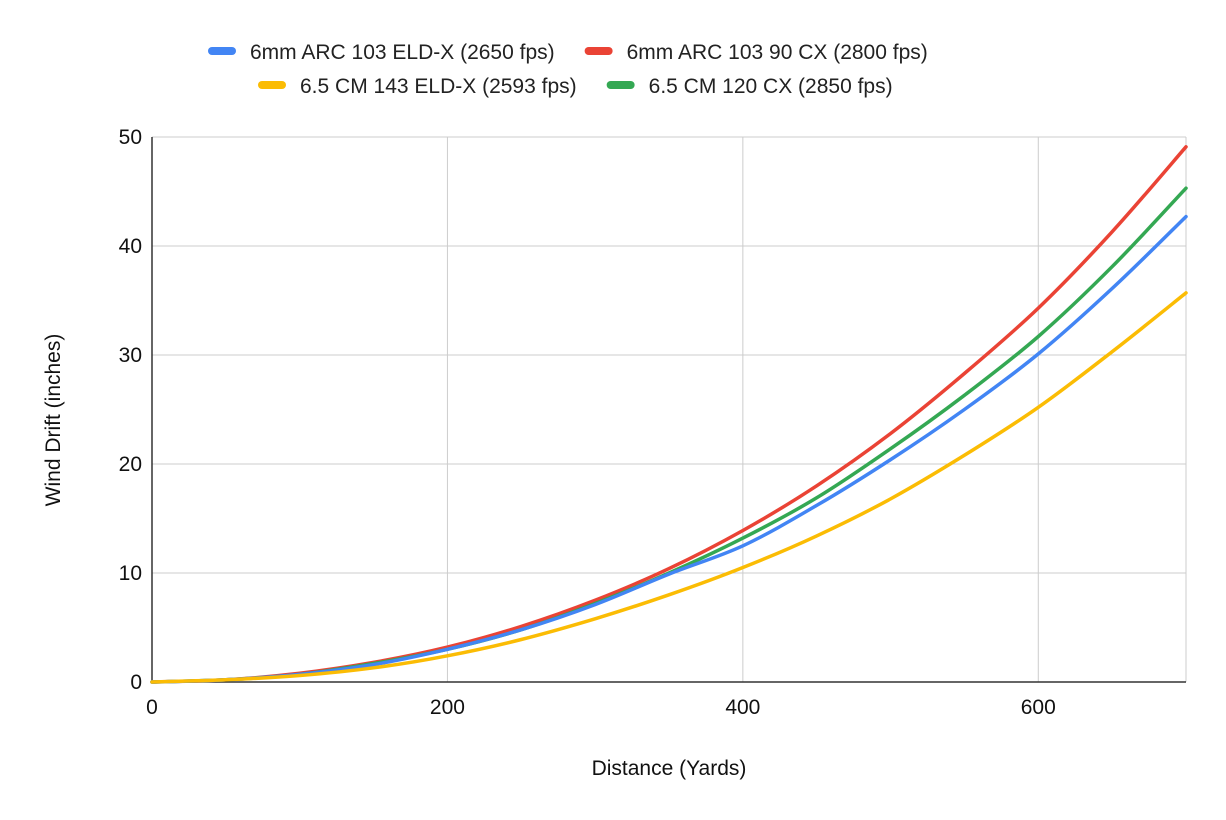 Image resolution: width=1226 pixels, height=820 pixels. I want to click on x-tick-label: 400, so click(742, 707).